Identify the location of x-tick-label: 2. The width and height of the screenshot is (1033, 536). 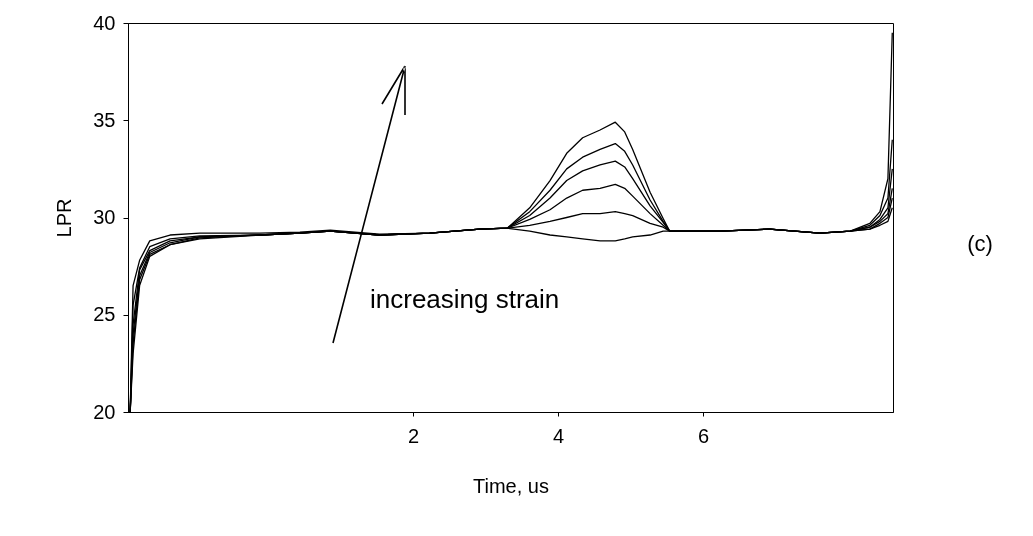
(413, 435).